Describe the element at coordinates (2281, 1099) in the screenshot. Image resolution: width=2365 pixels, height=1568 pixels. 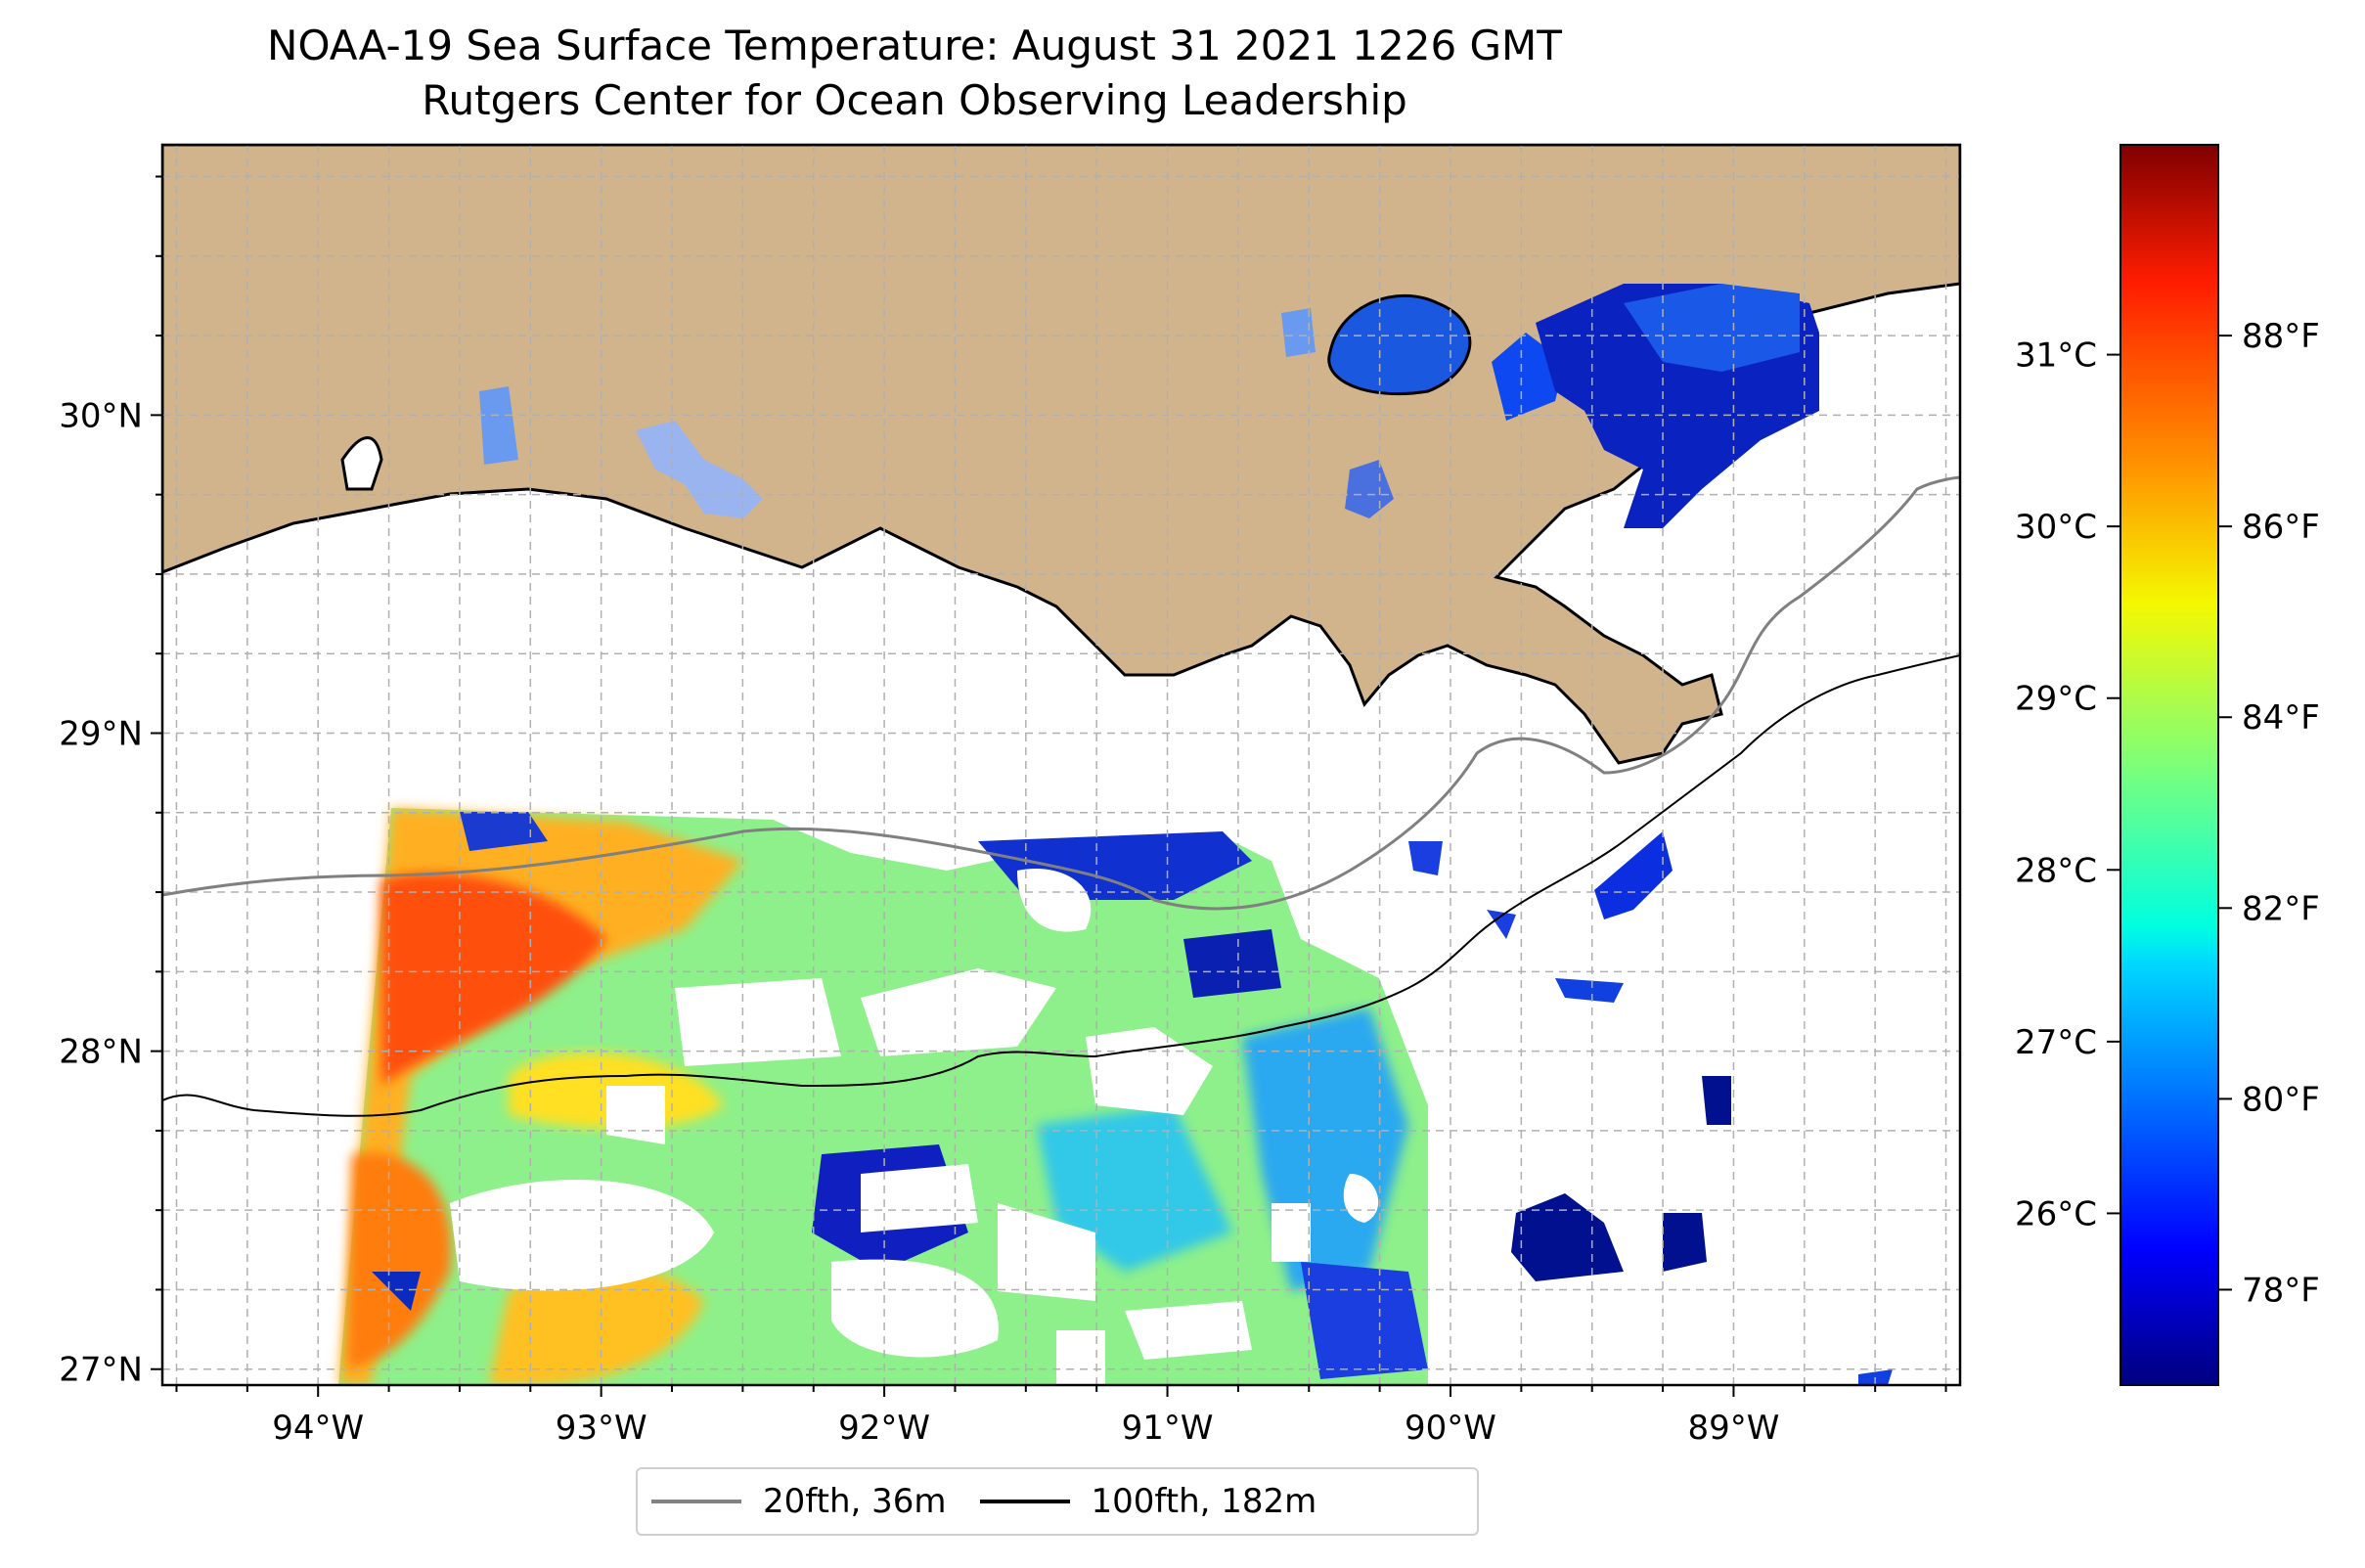
I see `colorbar-f-label: 80°F` at that location.